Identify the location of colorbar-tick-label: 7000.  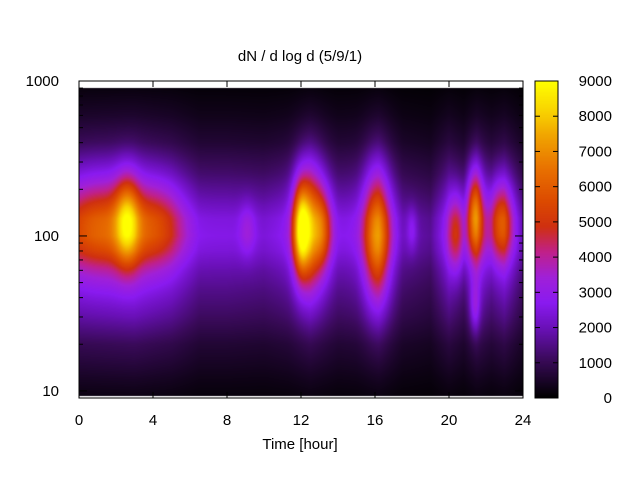
(595, 151).